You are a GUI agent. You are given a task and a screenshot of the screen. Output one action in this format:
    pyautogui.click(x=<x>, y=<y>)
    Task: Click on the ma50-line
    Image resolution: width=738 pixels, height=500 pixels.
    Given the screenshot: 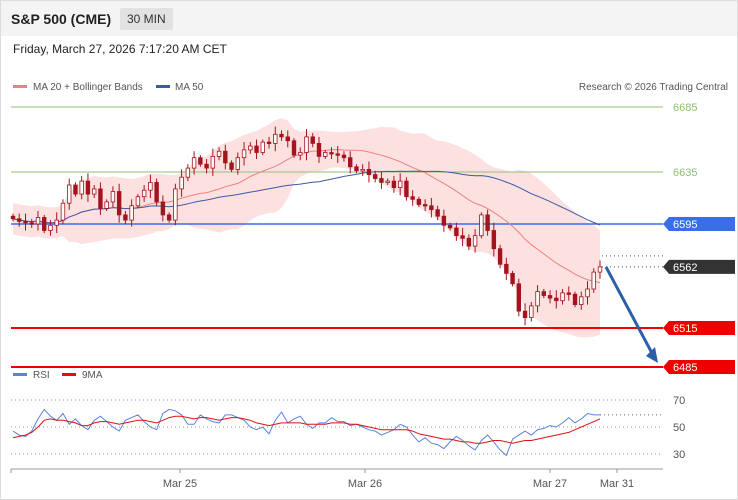 What is the action you would take?
    pyautogui.click(x=306, y=198)
    